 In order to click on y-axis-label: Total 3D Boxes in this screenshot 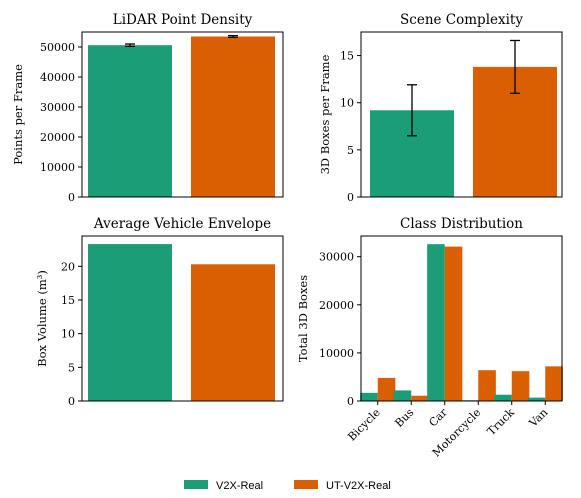, I will do `click(303, 318)`.